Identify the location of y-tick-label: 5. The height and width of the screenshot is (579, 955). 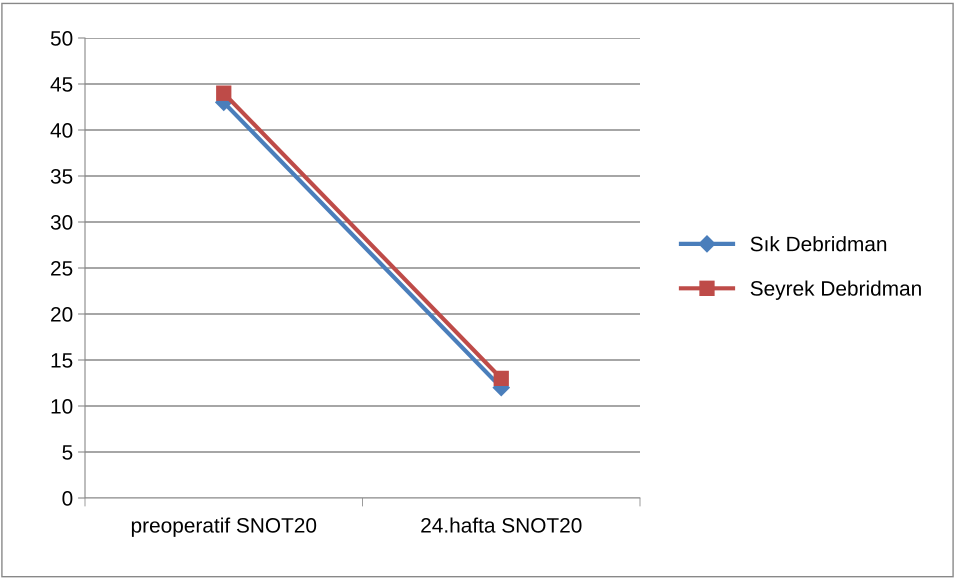
(67, 452).